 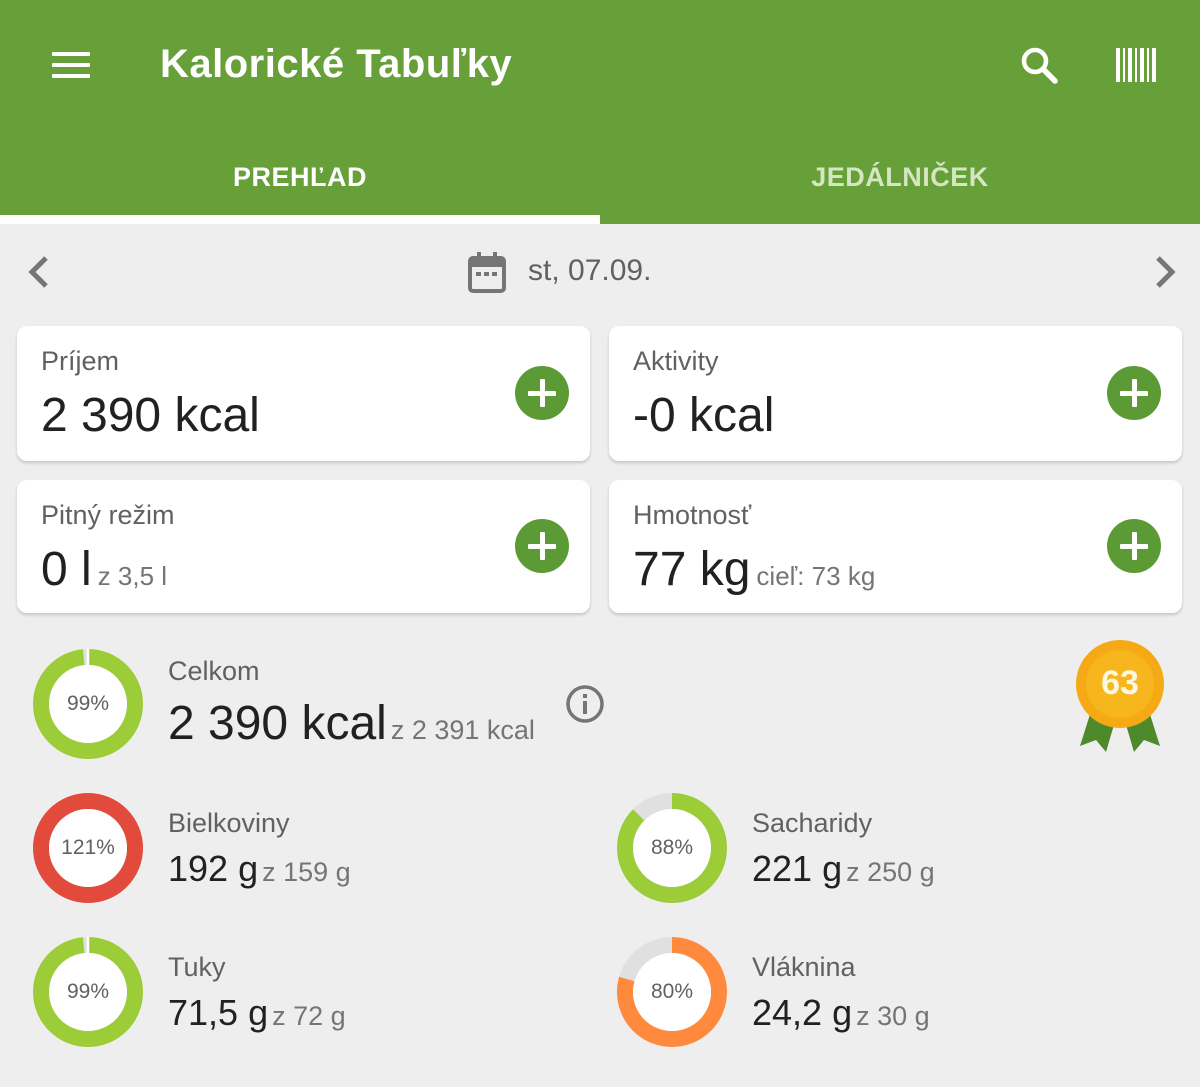 What do you see at coordinates (1136, 65) in the screenshot?
I see `barcode-icon` at bounding box center [1136, 65].